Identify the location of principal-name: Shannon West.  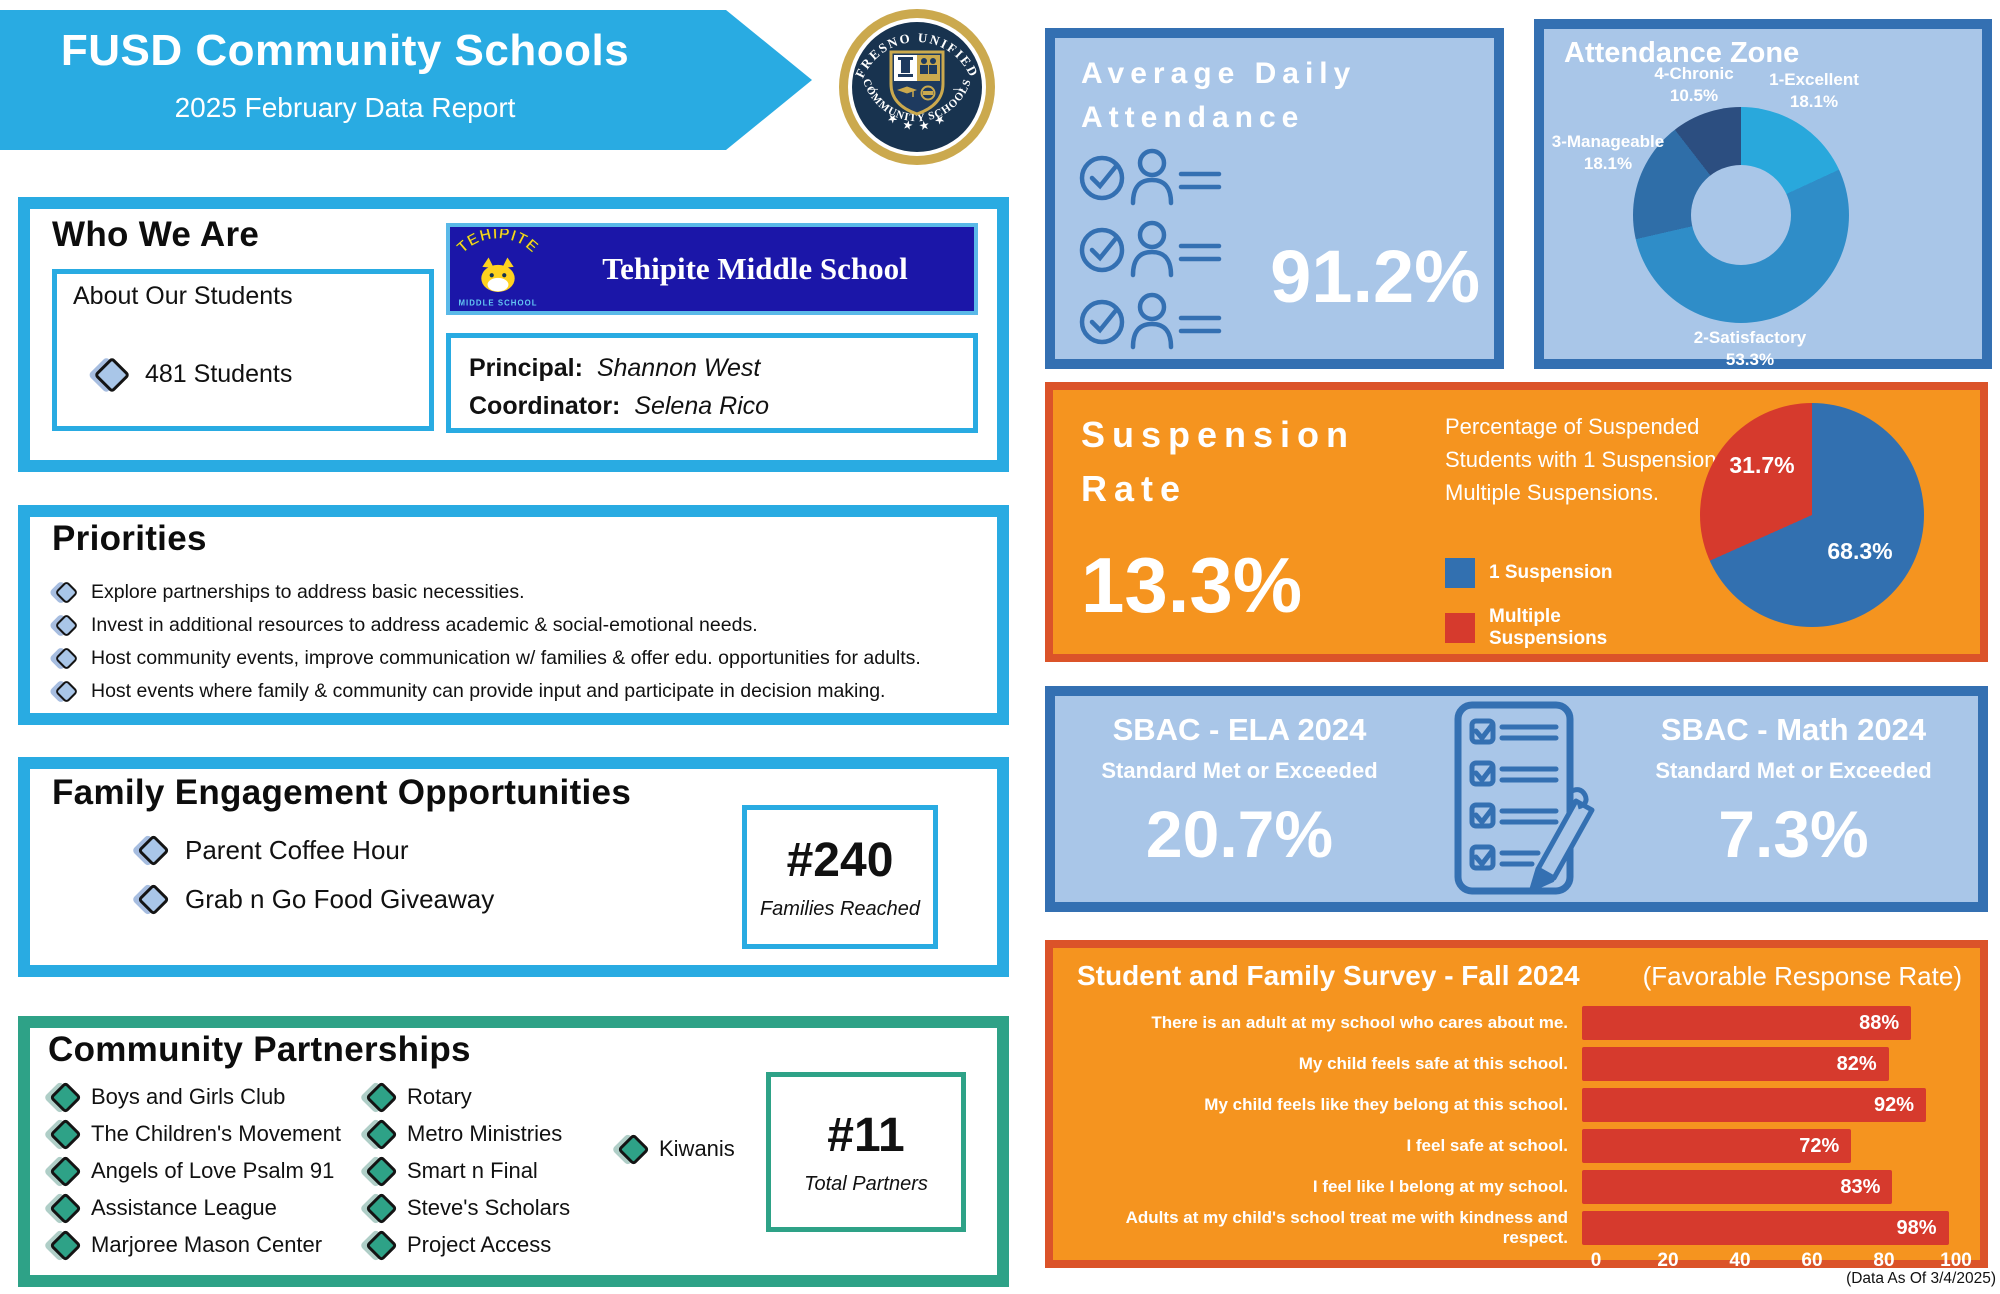
(678, 368).